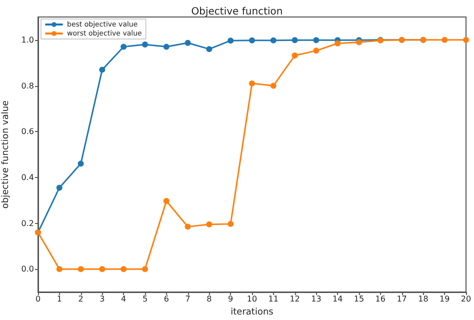 The height and width of the screenshot is (320, 474). I want to click on x-tick-label: 20, so click(466, 299).